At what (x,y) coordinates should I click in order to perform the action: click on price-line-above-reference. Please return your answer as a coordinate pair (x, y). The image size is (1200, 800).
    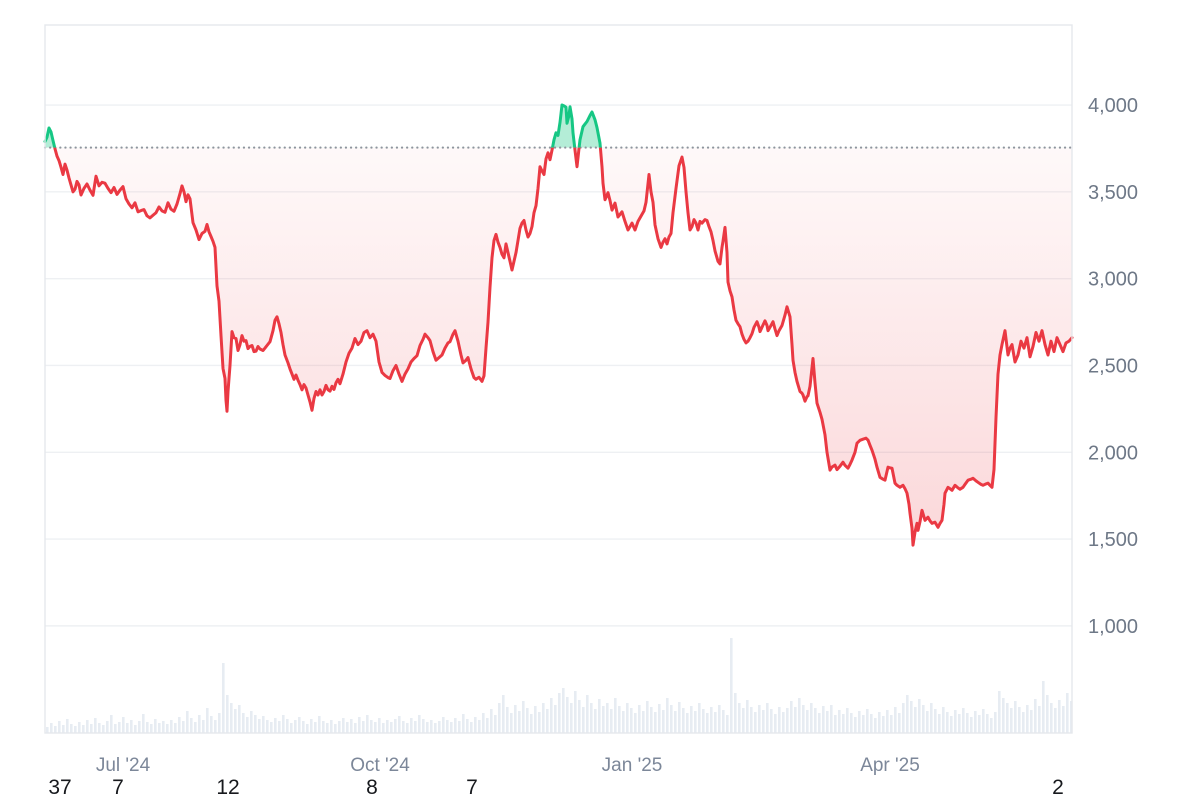
    Looking at the image, I should click on (322, 125).